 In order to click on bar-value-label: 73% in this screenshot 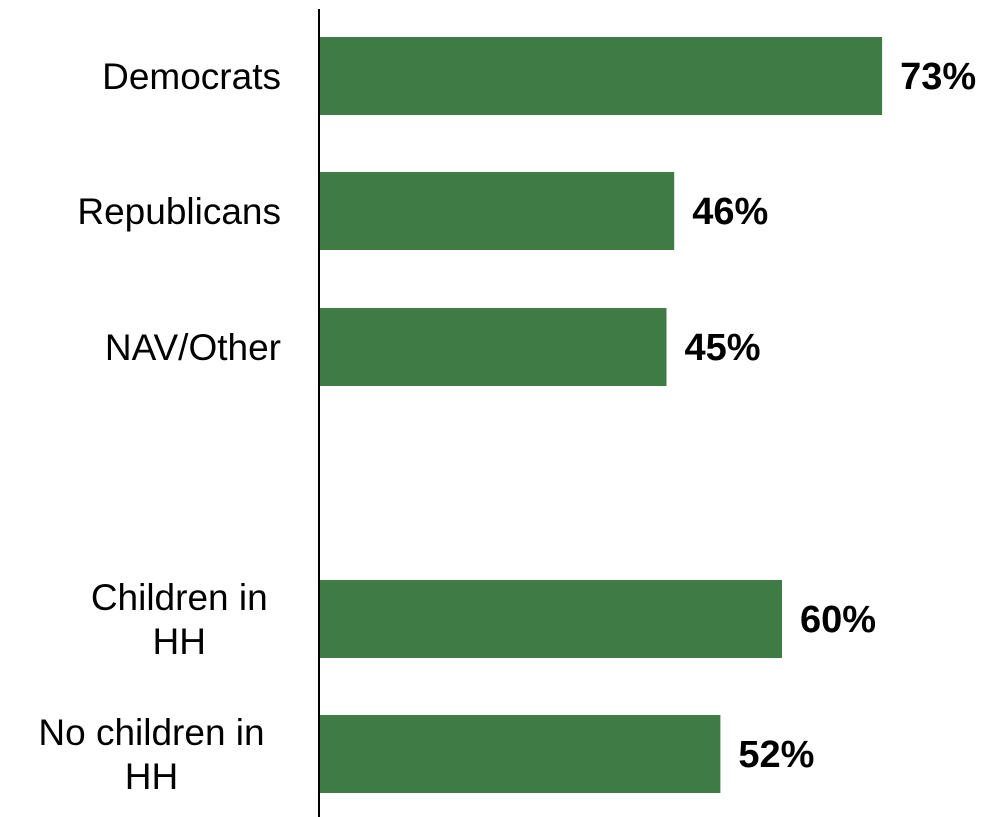, I will do `click(938, 77)`.